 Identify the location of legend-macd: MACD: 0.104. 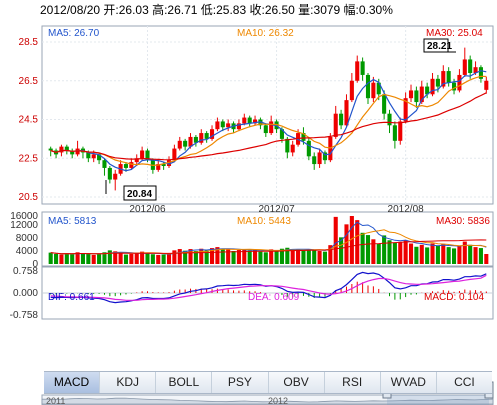
(454, 297).